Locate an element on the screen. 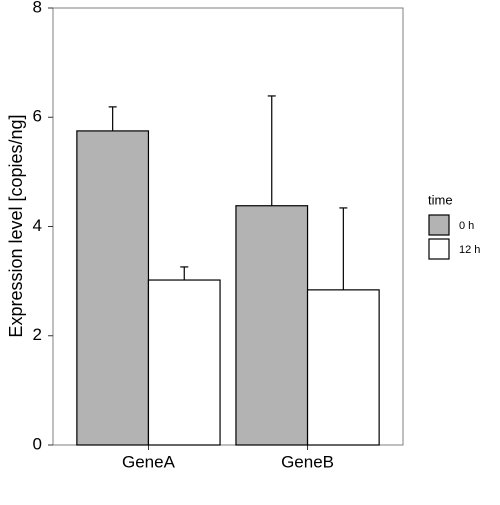 The width and height of the screenshot is (500, 505). x-tick-label: GeneA is located at coordinates (149, 461).